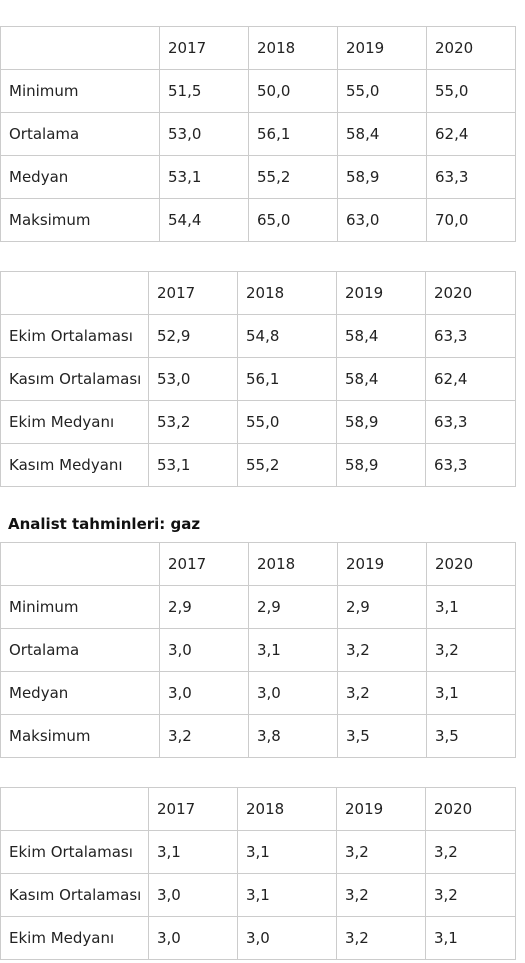 The width and height of the screenshot is (525, 963). I want to click on table-cell: 53,2, so click(193, 422).